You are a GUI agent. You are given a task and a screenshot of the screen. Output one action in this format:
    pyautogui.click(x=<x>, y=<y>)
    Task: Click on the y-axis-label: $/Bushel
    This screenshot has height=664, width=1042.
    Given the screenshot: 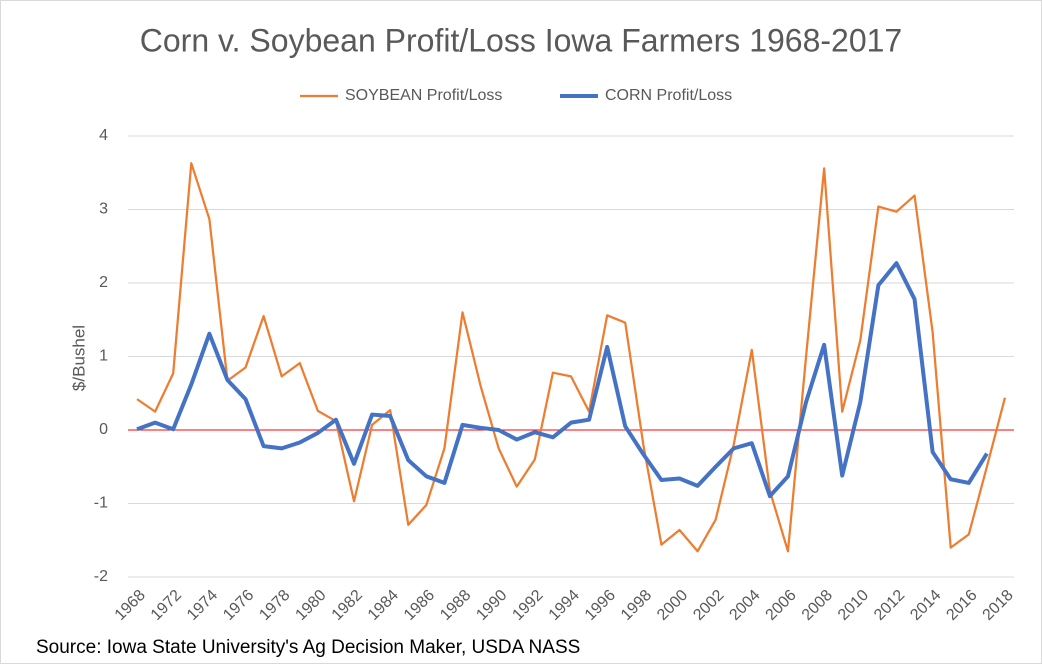 What is the action you would take?
    pyautogui.click(x=78, y=358)
    